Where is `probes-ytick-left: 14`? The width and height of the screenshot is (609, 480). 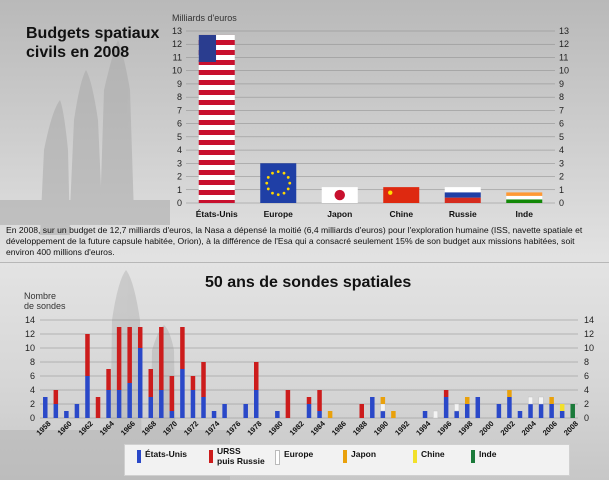 probes-ytick-left: 14 is located at coordinates (30, 320).